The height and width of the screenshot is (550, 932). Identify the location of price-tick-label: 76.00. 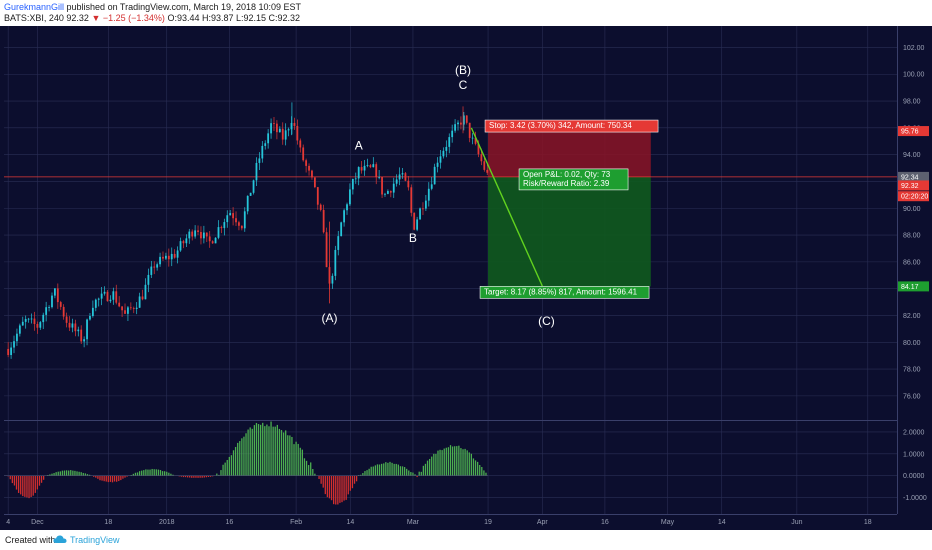
(912, 396).